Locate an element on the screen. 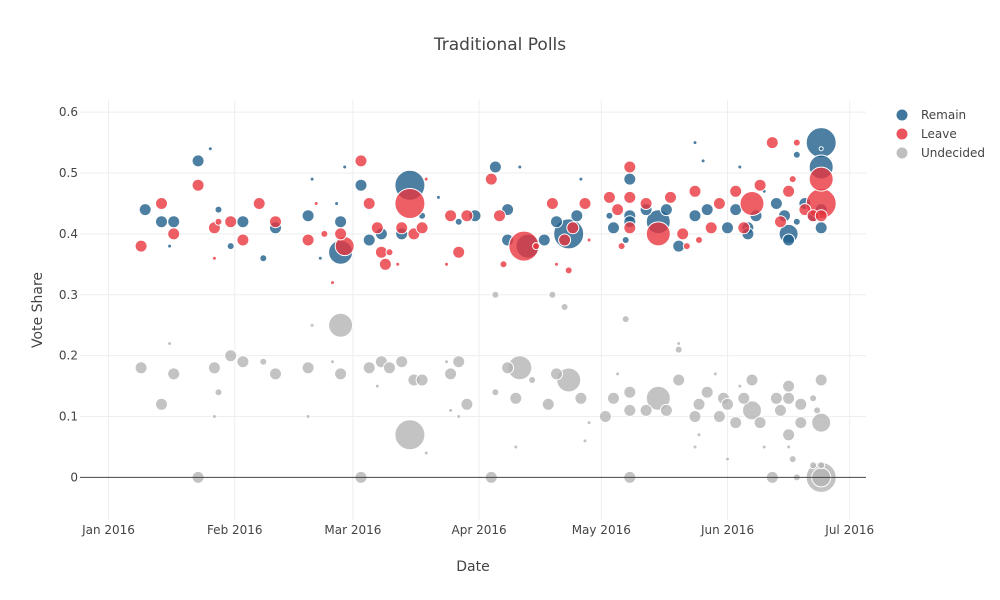  legend-item-leave: Leave is located at coordinates (926, 134).